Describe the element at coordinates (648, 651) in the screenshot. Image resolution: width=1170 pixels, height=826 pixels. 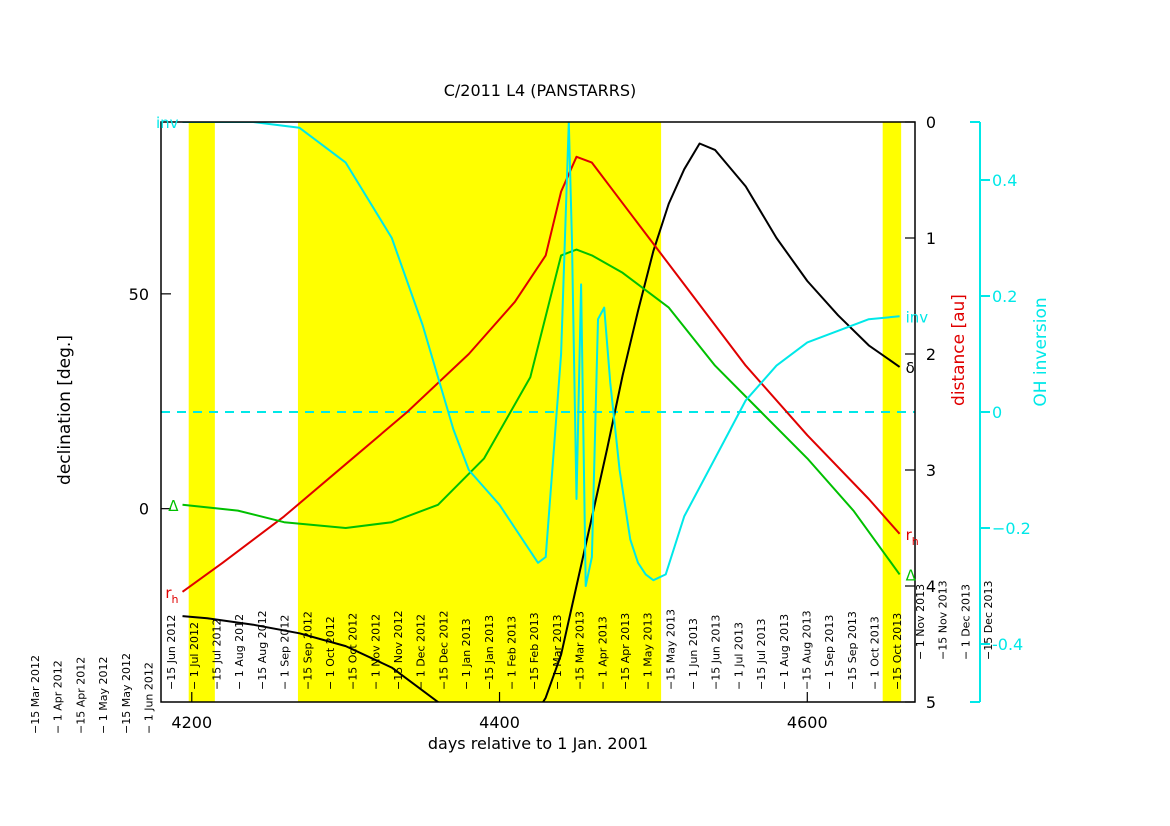
I see `date-label: − 1 May 2013` at that location.